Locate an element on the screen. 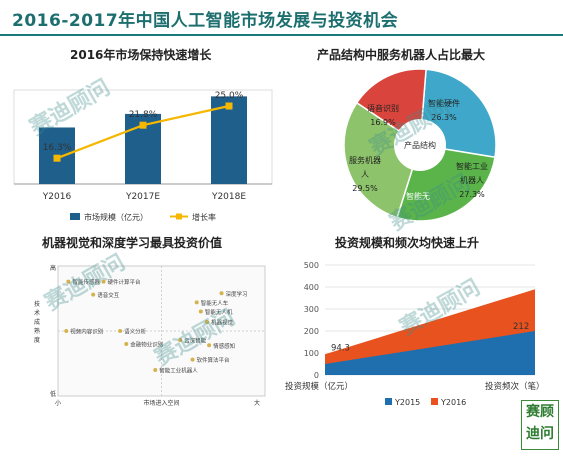  pie-center-label: 产品结构 is located at coordinates (420, 145).